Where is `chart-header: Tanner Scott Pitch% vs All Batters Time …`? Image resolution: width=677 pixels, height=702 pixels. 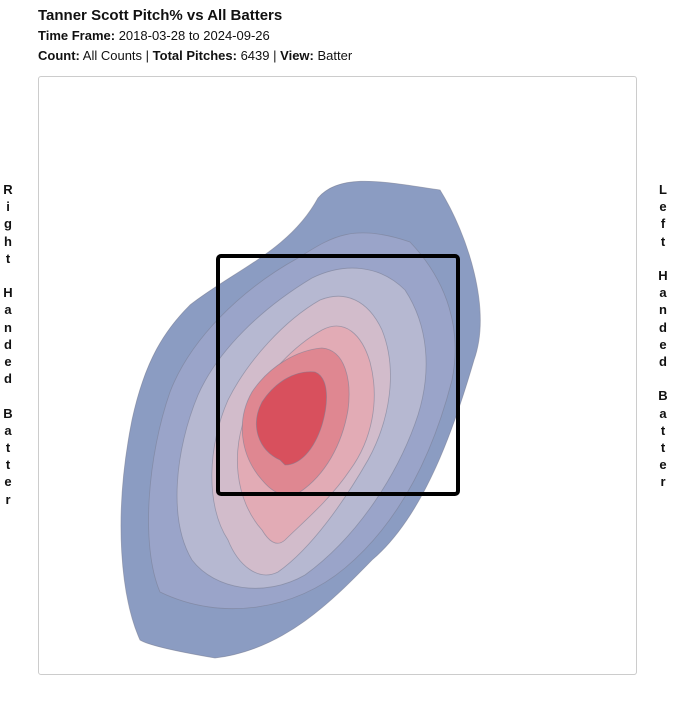 chart-header: Tanner Scott Pitch% vs All Batters Time … is located at coordinates (195, 36).